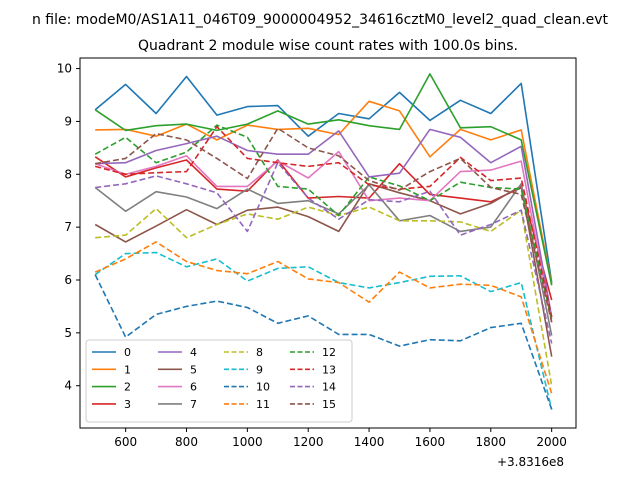  Describe the element at coordinates (68, 333) in the screenshot. I see `y-tick-label: 5` at that location.